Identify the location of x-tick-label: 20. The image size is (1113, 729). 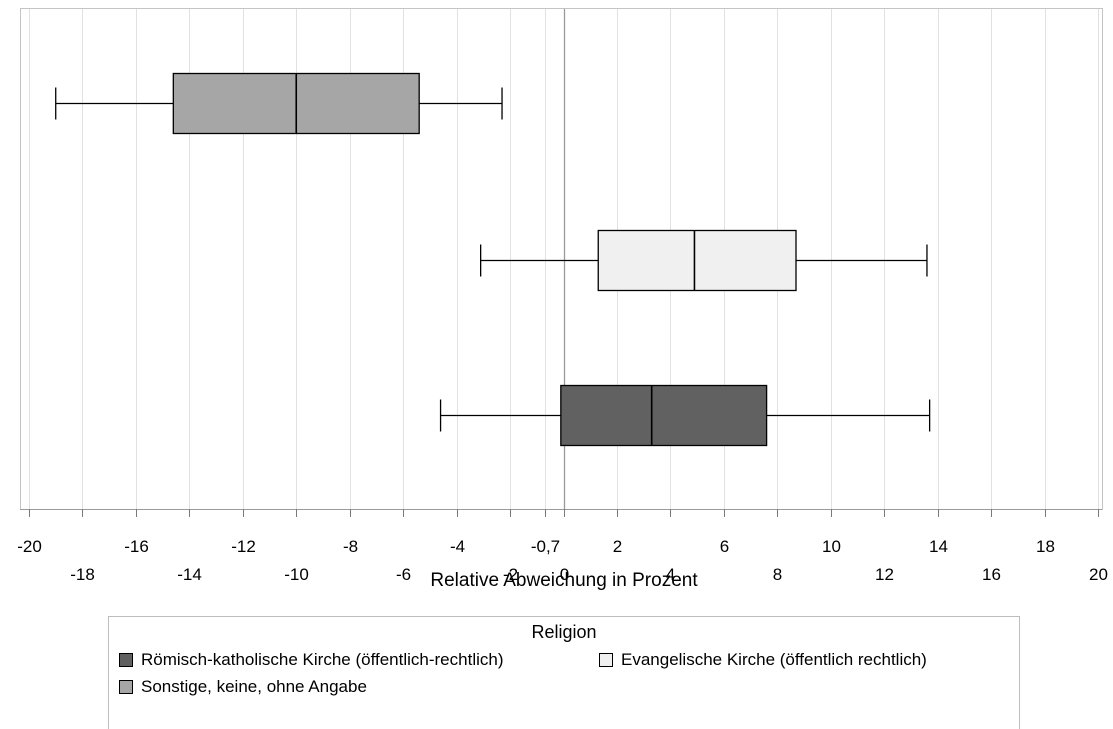
(1098, 574).